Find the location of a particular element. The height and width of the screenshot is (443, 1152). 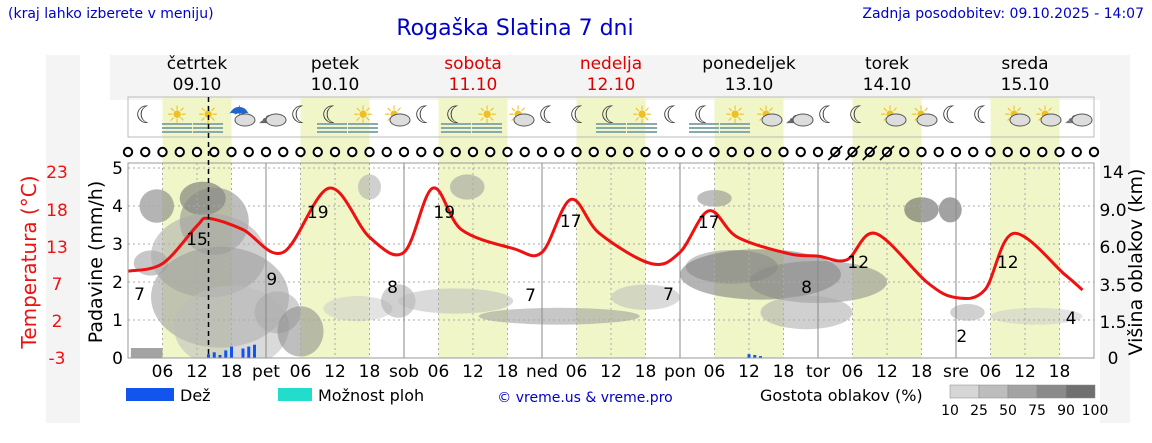

cloud-density-level: 90 is located at coordinates (1066, 411).